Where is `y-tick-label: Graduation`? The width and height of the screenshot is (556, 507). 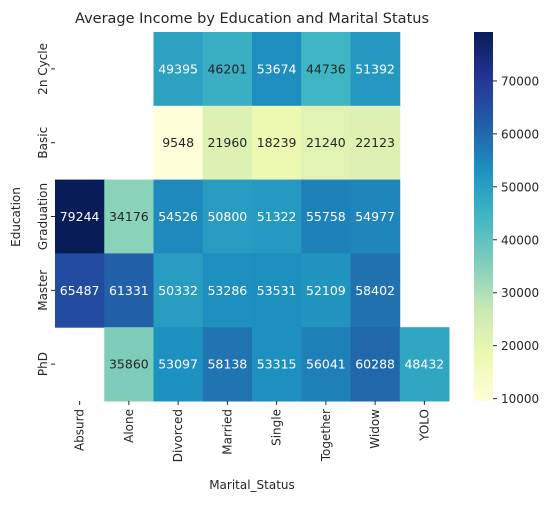 y-tick-label: Graduation is located at coordinates (43, 216).